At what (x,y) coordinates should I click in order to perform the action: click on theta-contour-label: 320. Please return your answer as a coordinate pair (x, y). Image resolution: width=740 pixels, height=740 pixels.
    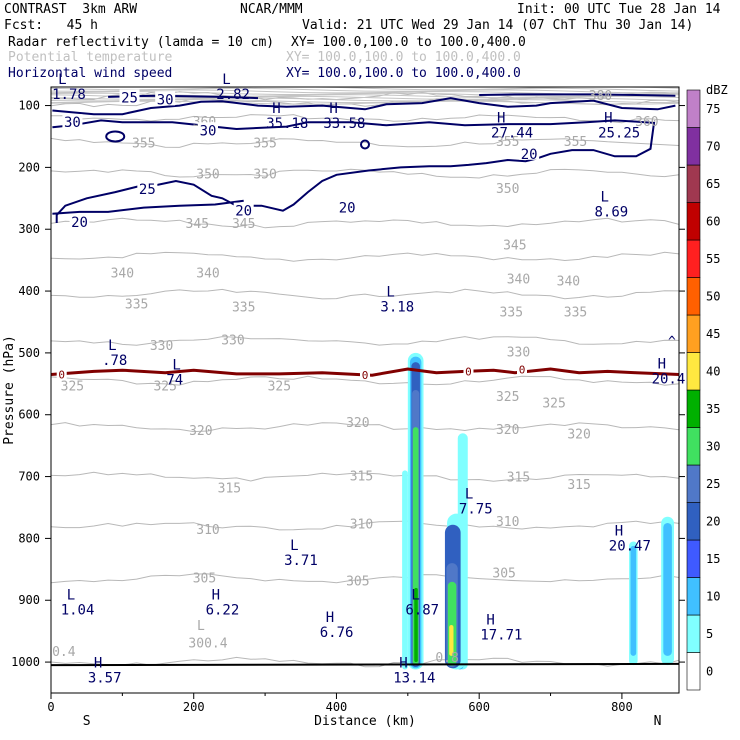
    Looking at the image, I should click on (507, 430).